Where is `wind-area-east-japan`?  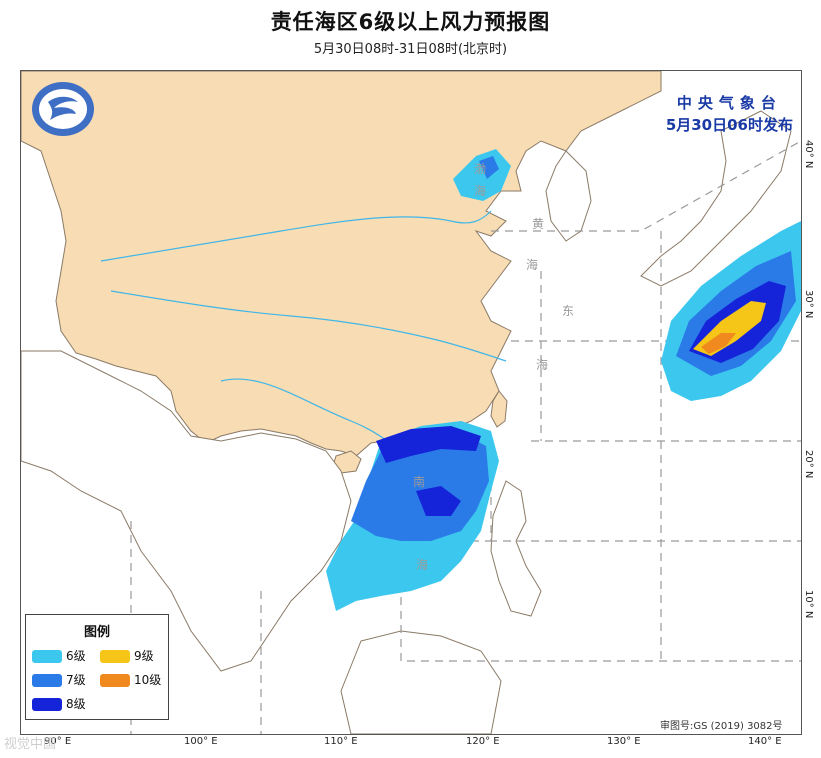
wind-area-east-japan is located at coordinates (731, 311).